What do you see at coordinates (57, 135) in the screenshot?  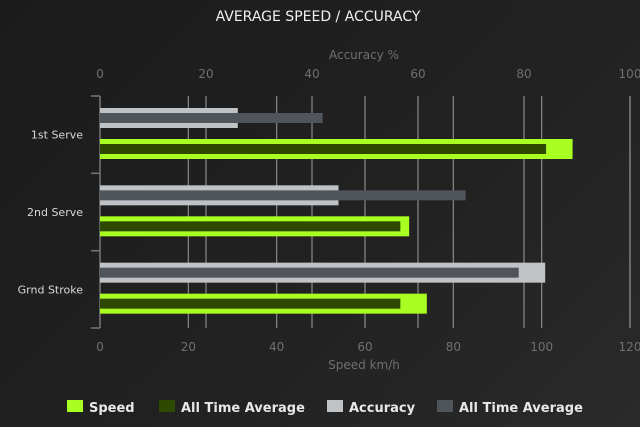 I see `category-label: 1st Serve` at bounding box center [57, 135].